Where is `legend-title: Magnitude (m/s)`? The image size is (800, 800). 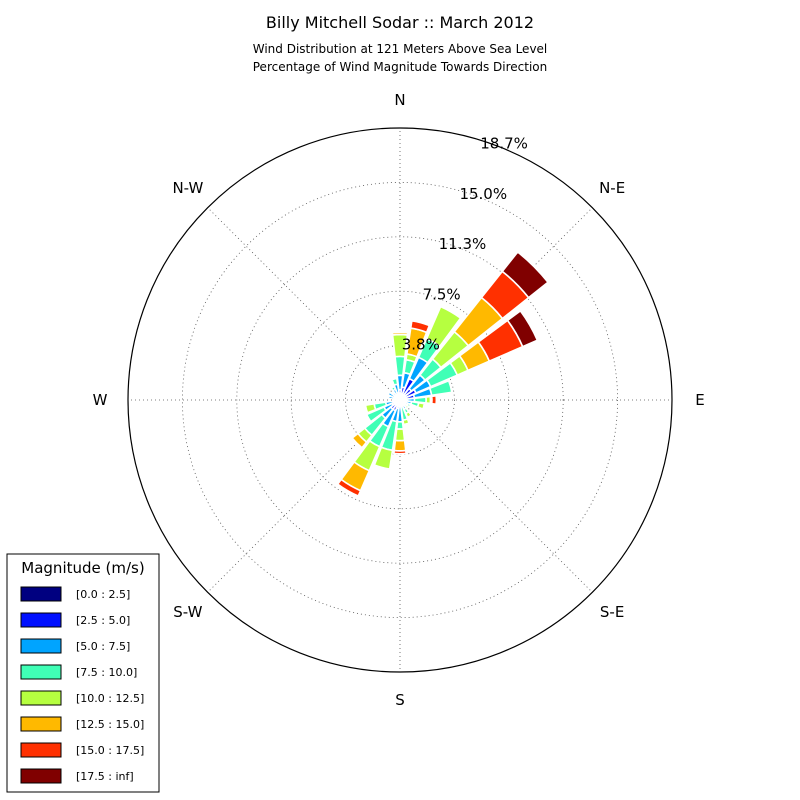 legend-title: Magnitude (m/s) is located at coordinates (82, 568).